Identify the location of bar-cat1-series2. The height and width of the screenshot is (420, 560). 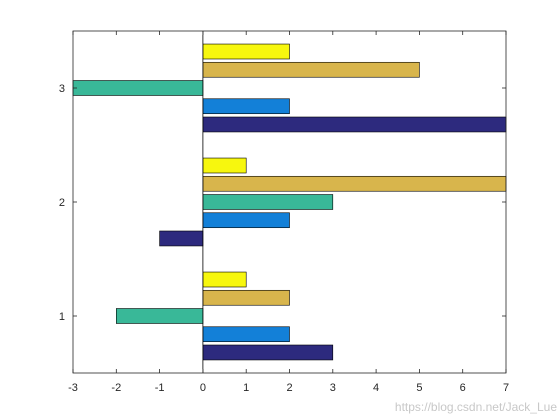
(246, 334).